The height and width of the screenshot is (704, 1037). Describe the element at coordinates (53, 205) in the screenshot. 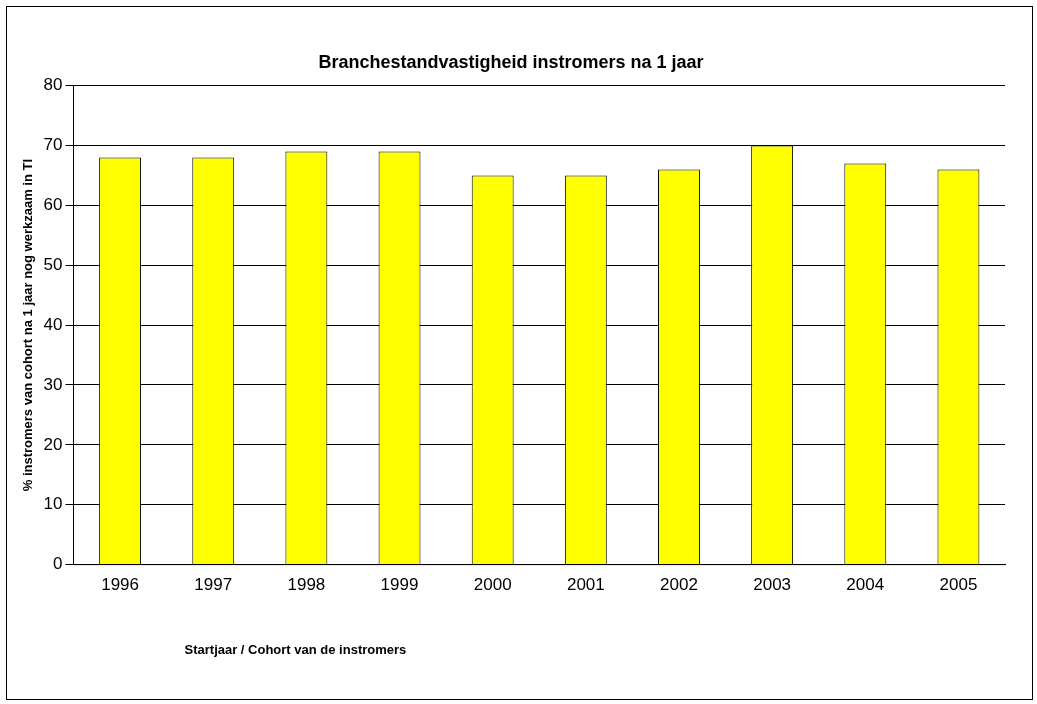

I see `y-tick-label: 60` at that location.